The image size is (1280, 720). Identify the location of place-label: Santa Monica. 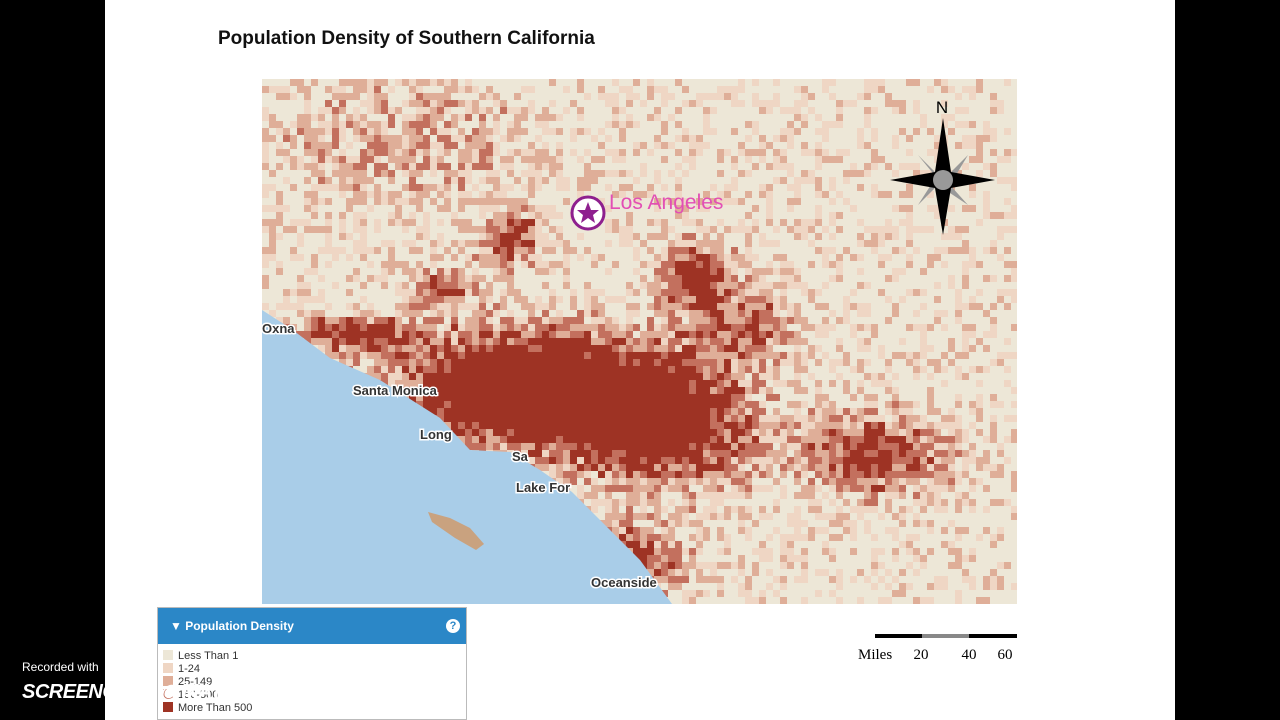
(395, 390).